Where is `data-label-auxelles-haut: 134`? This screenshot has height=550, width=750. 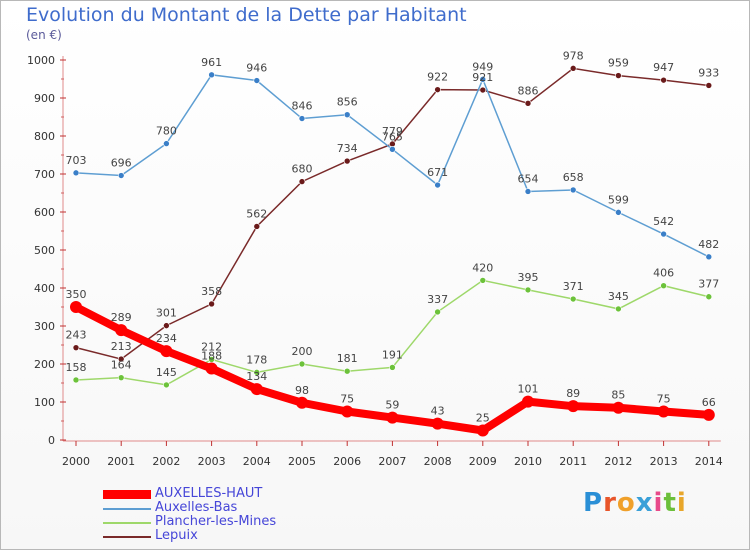
data-label-auxelles-haut: 134 is located at coordinates (256, 376).